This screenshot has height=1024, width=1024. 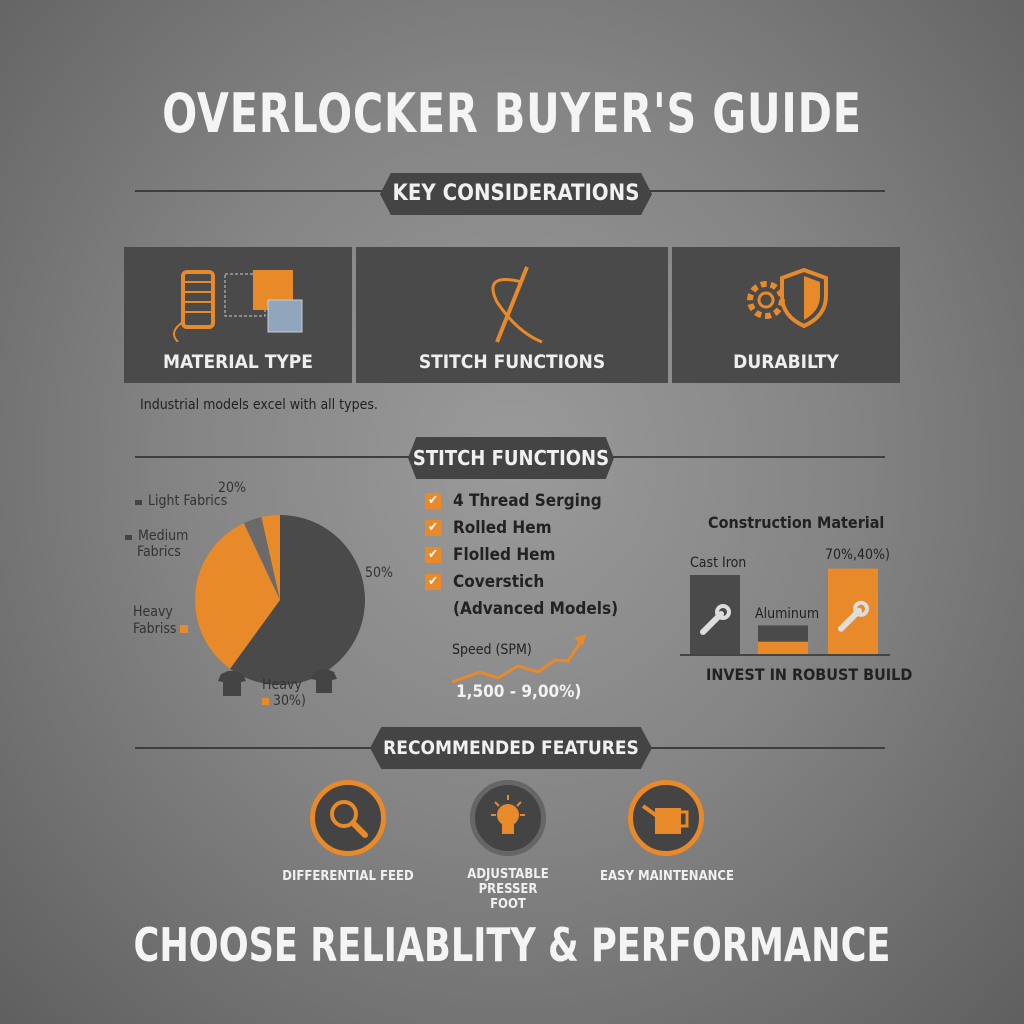 What do you see at coordinates (508, 814) in the screenshot?
I see `lightbulb-icon` at bounding box center [508, 814].